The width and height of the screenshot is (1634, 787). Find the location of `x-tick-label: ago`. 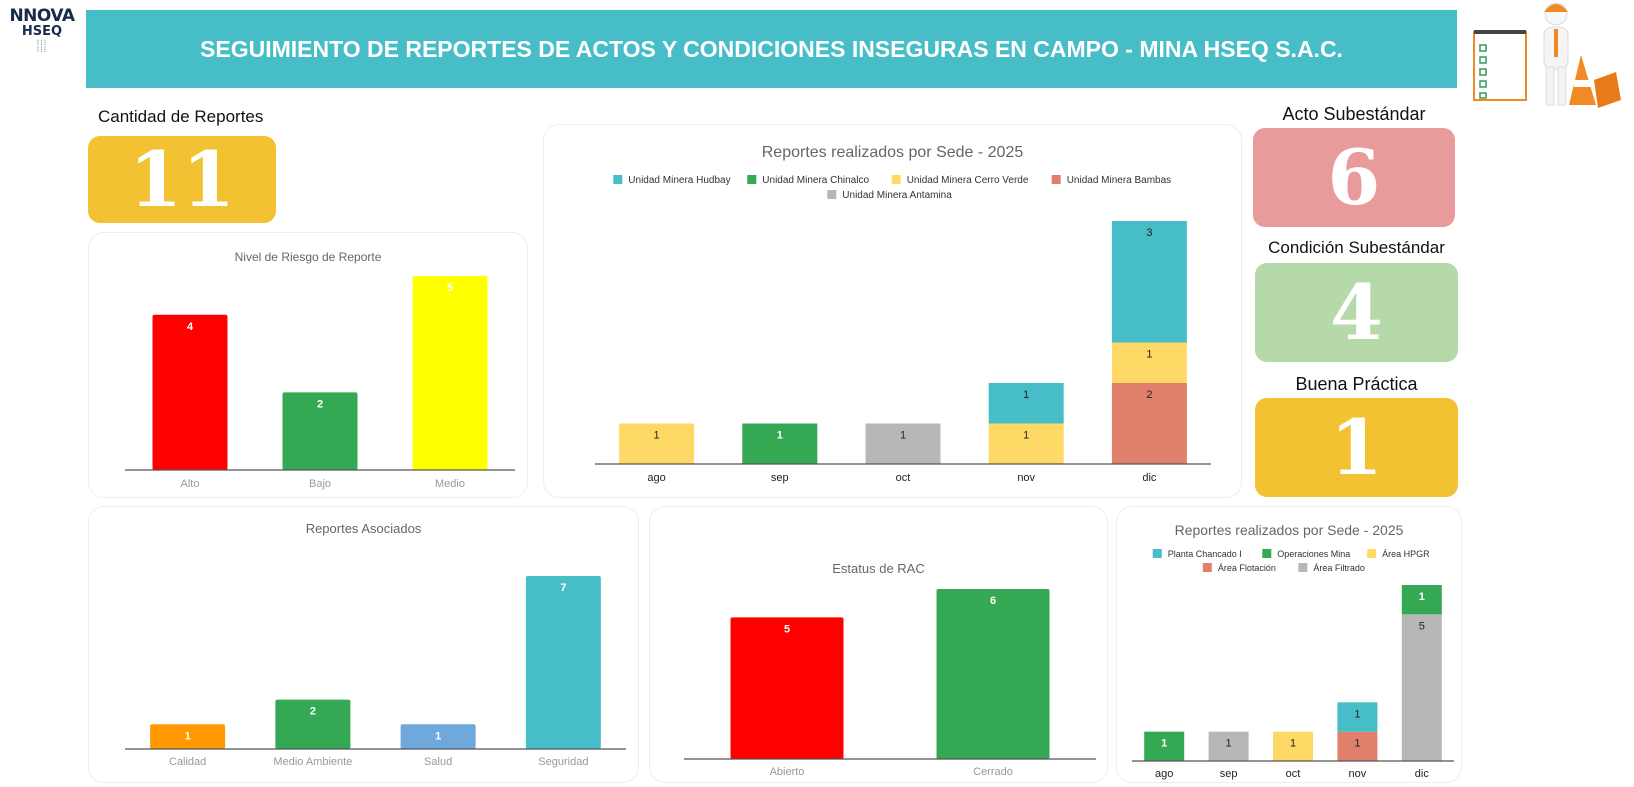

x-tick-label: ago is located at coordinates (1164, 774).